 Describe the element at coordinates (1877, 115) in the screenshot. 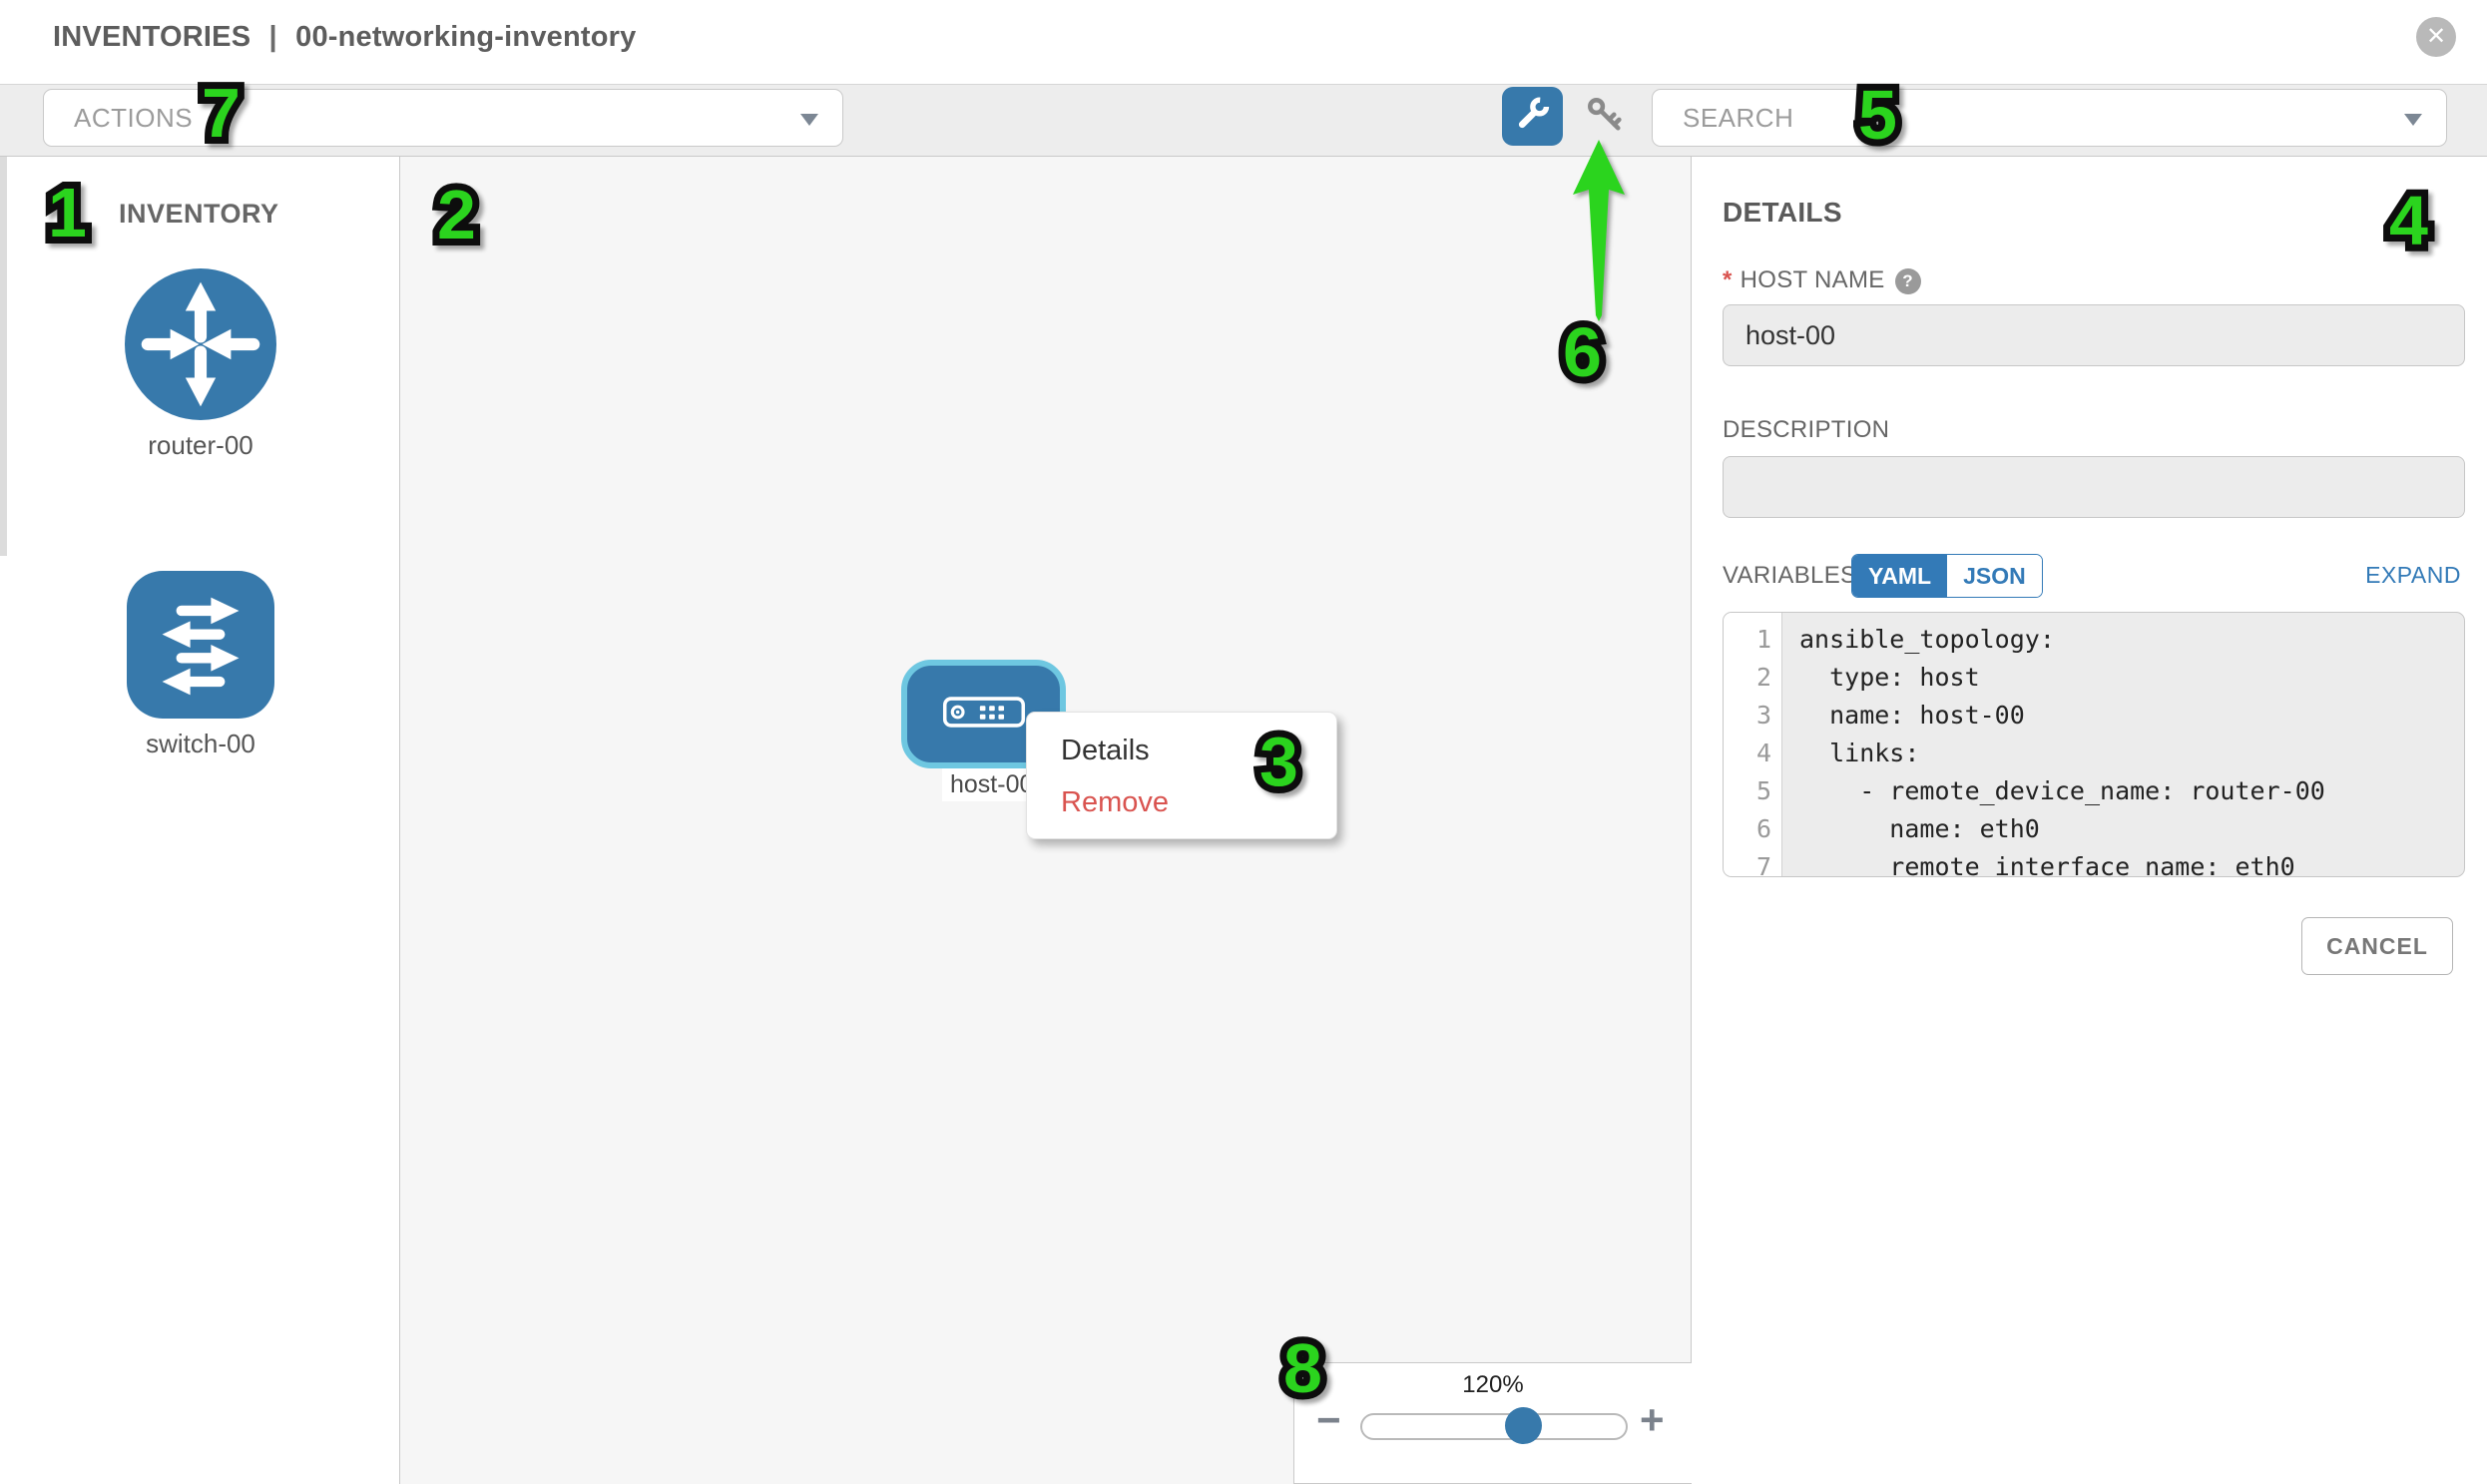

I see `annotation-number-5: 5` at that location.